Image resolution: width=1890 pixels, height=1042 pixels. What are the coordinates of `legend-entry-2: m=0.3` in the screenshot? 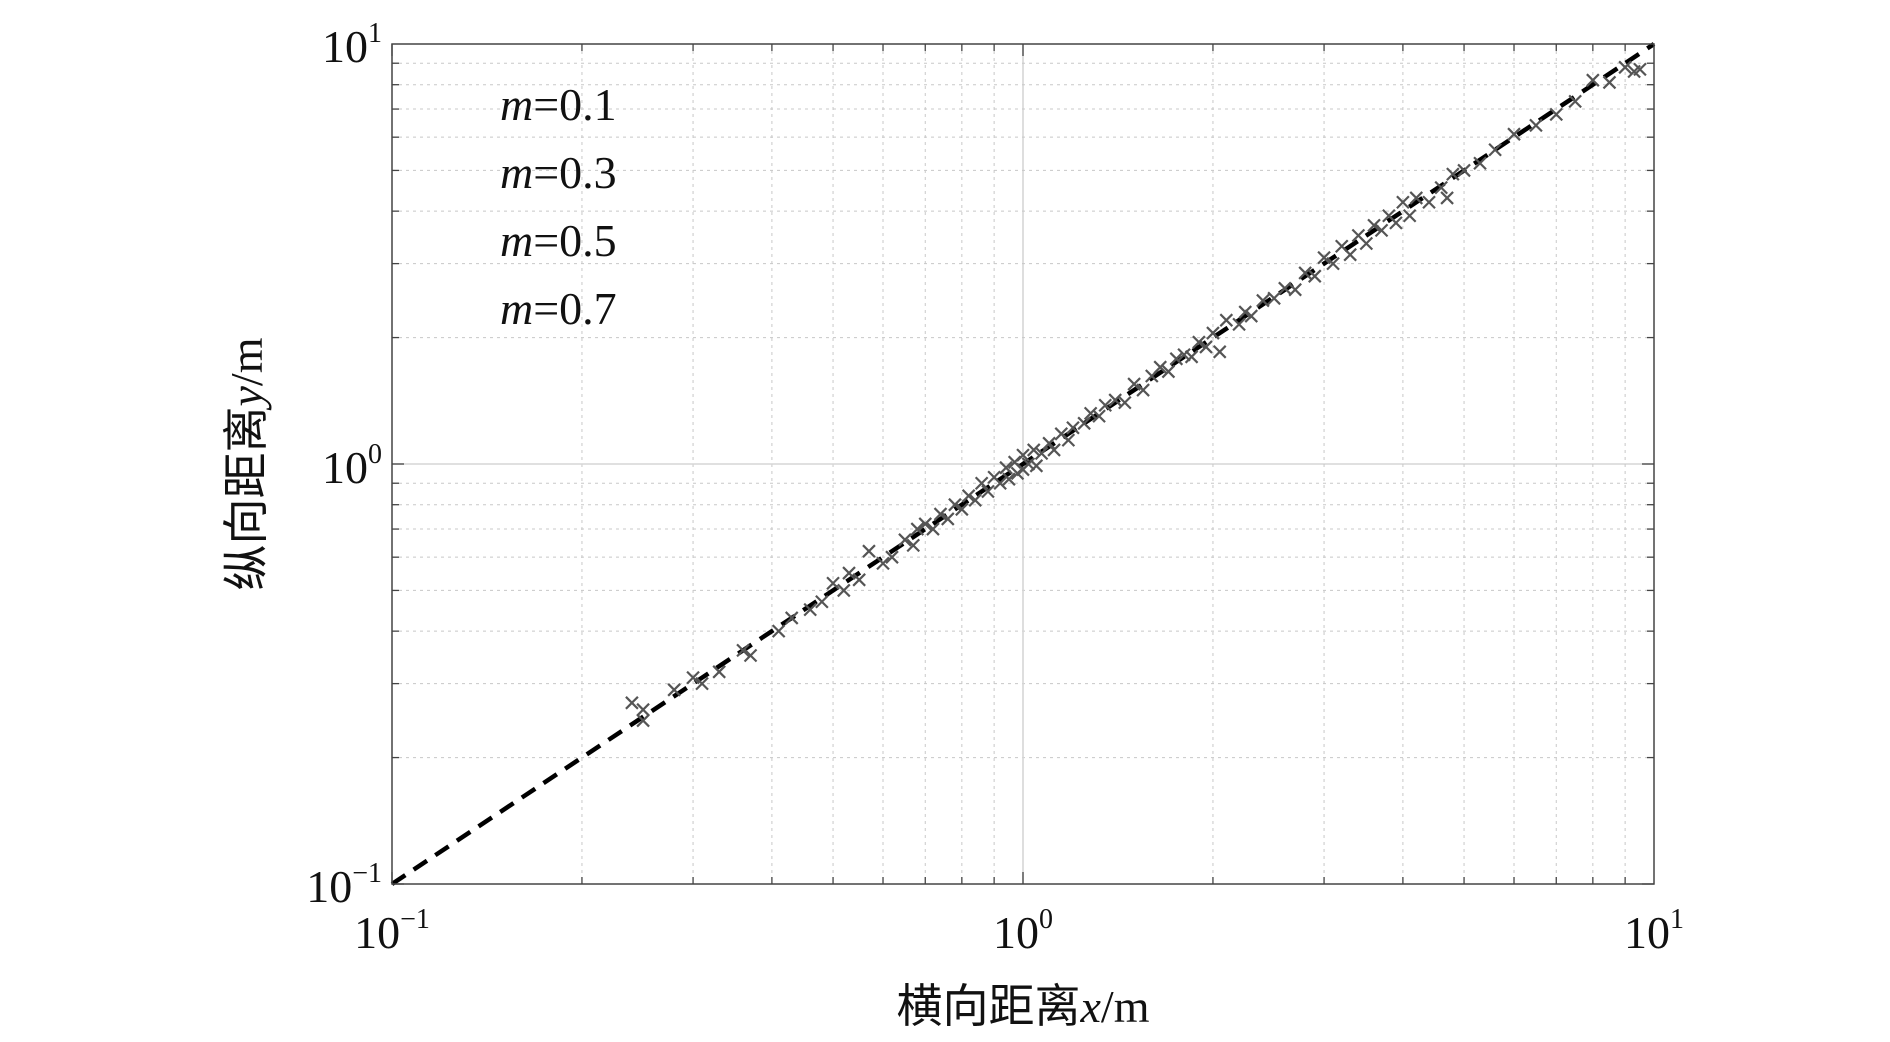 It's located at (558, 172).